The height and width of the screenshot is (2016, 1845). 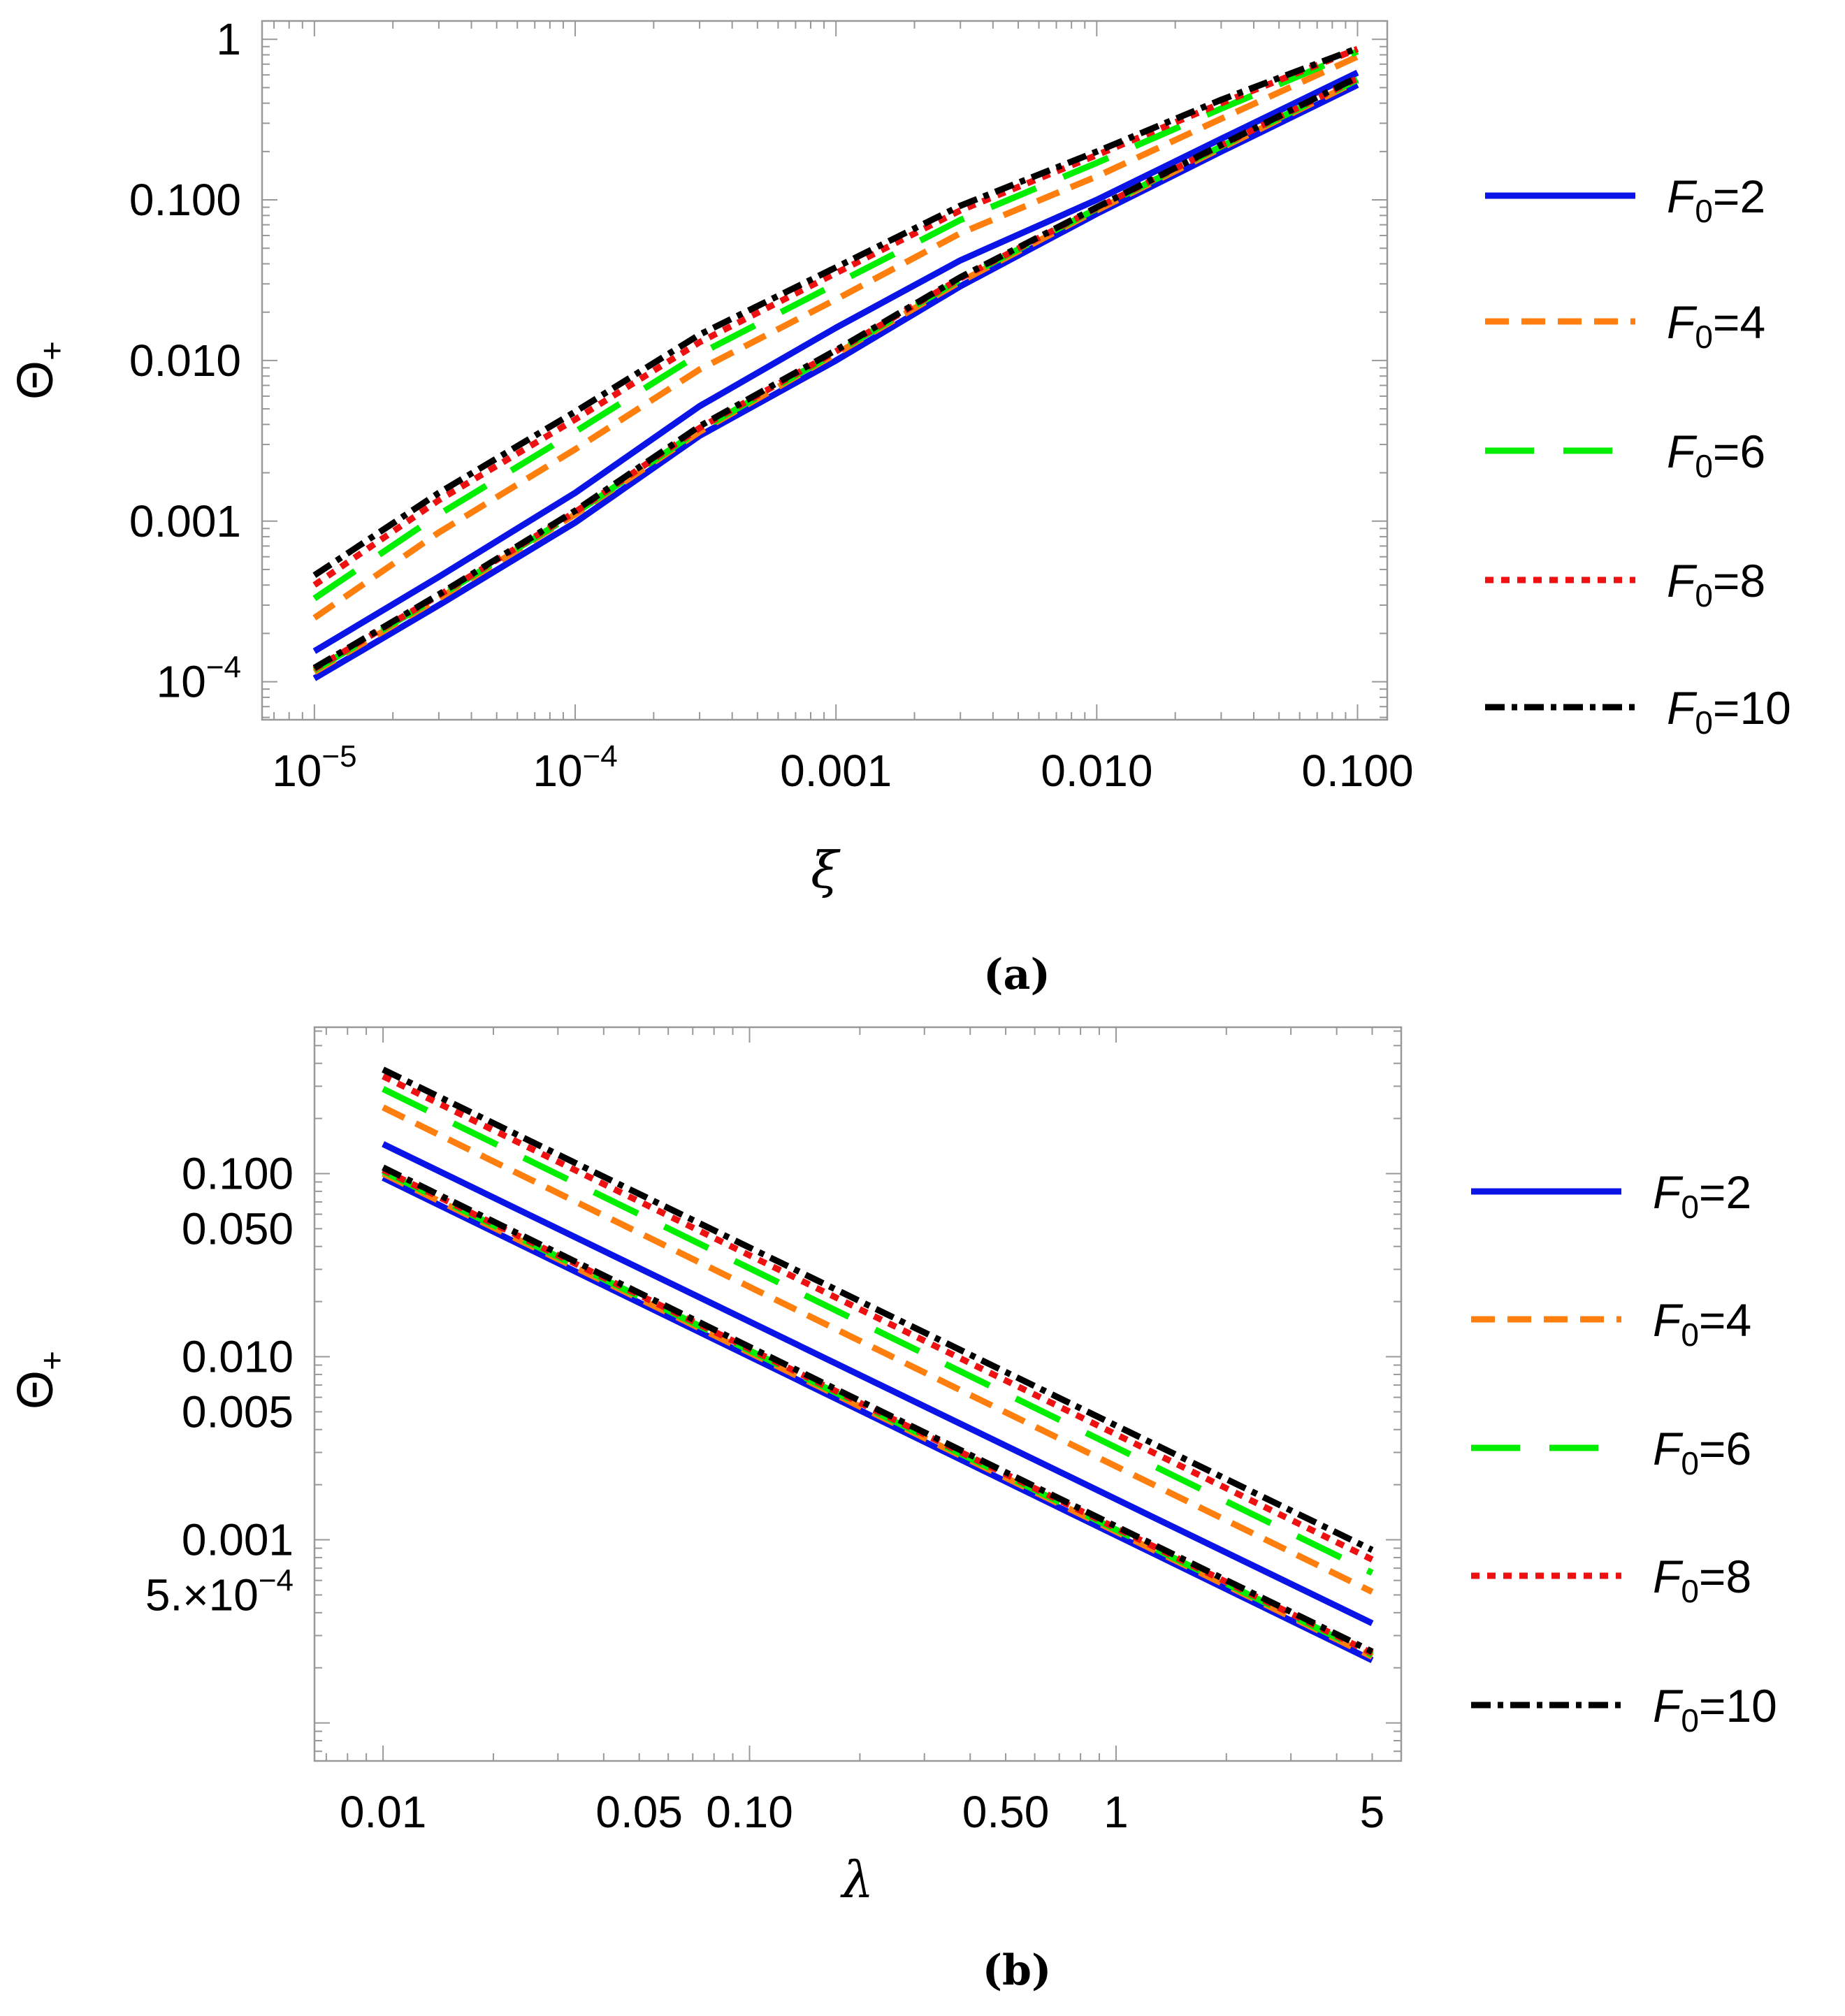 What do you see at coordinates (857, 1879) in the screenshot?
I see `x-axis-title: λ` at bounding box center [857, 1879].